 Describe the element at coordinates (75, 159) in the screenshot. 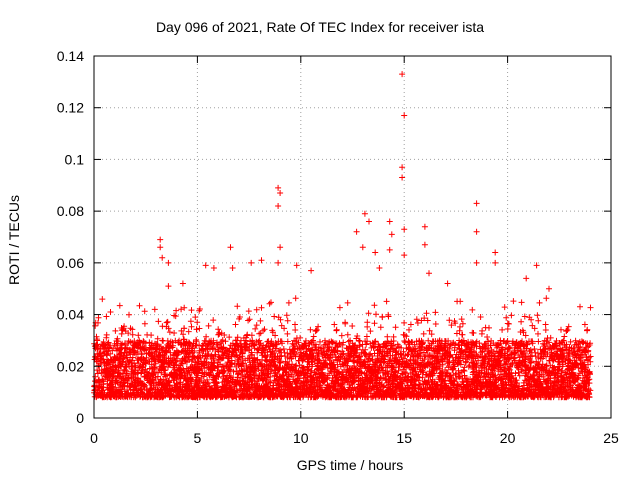

I see `y-tick-label: 0.1` at that location.